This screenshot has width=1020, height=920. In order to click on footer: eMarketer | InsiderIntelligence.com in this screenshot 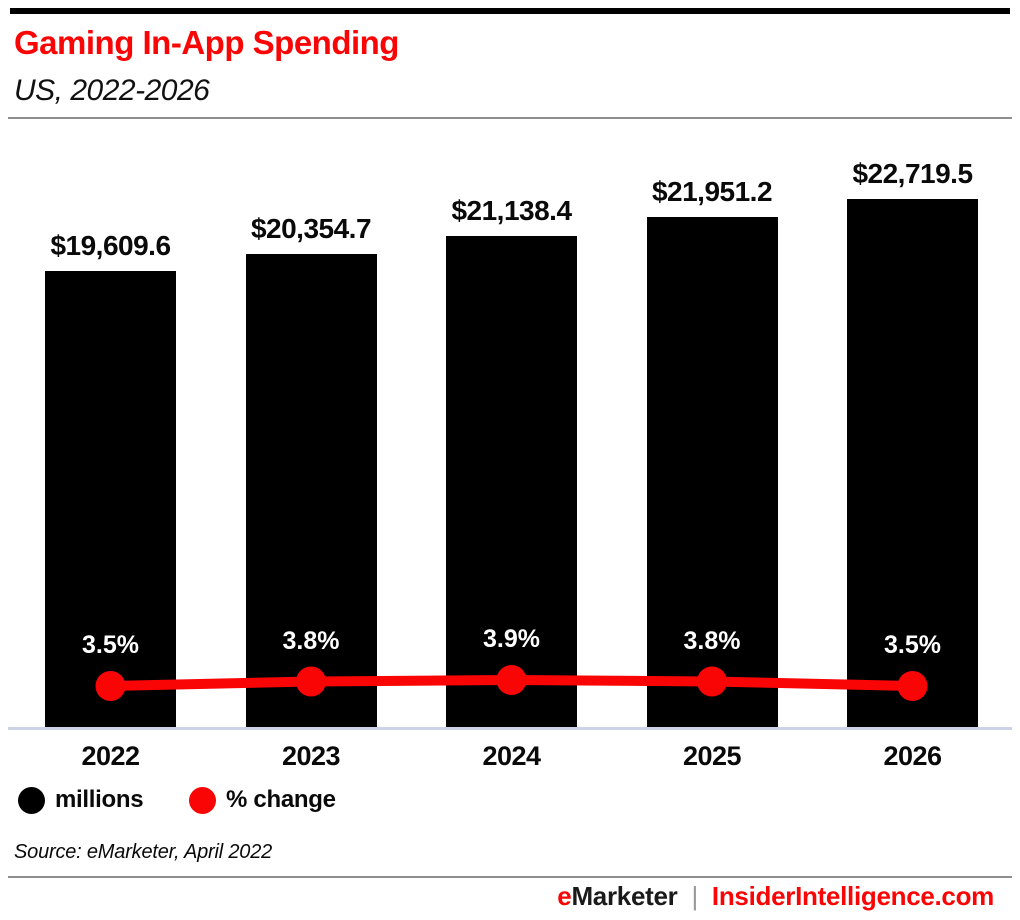, I will do `click(775, 896)`.